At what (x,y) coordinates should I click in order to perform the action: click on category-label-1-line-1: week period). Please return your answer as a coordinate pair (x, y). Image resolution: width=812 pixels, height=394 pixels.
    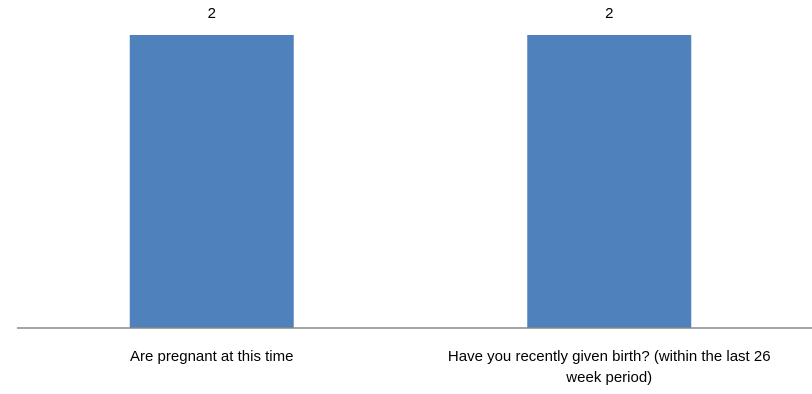
    Looking at the image, I should click on (608, 377).